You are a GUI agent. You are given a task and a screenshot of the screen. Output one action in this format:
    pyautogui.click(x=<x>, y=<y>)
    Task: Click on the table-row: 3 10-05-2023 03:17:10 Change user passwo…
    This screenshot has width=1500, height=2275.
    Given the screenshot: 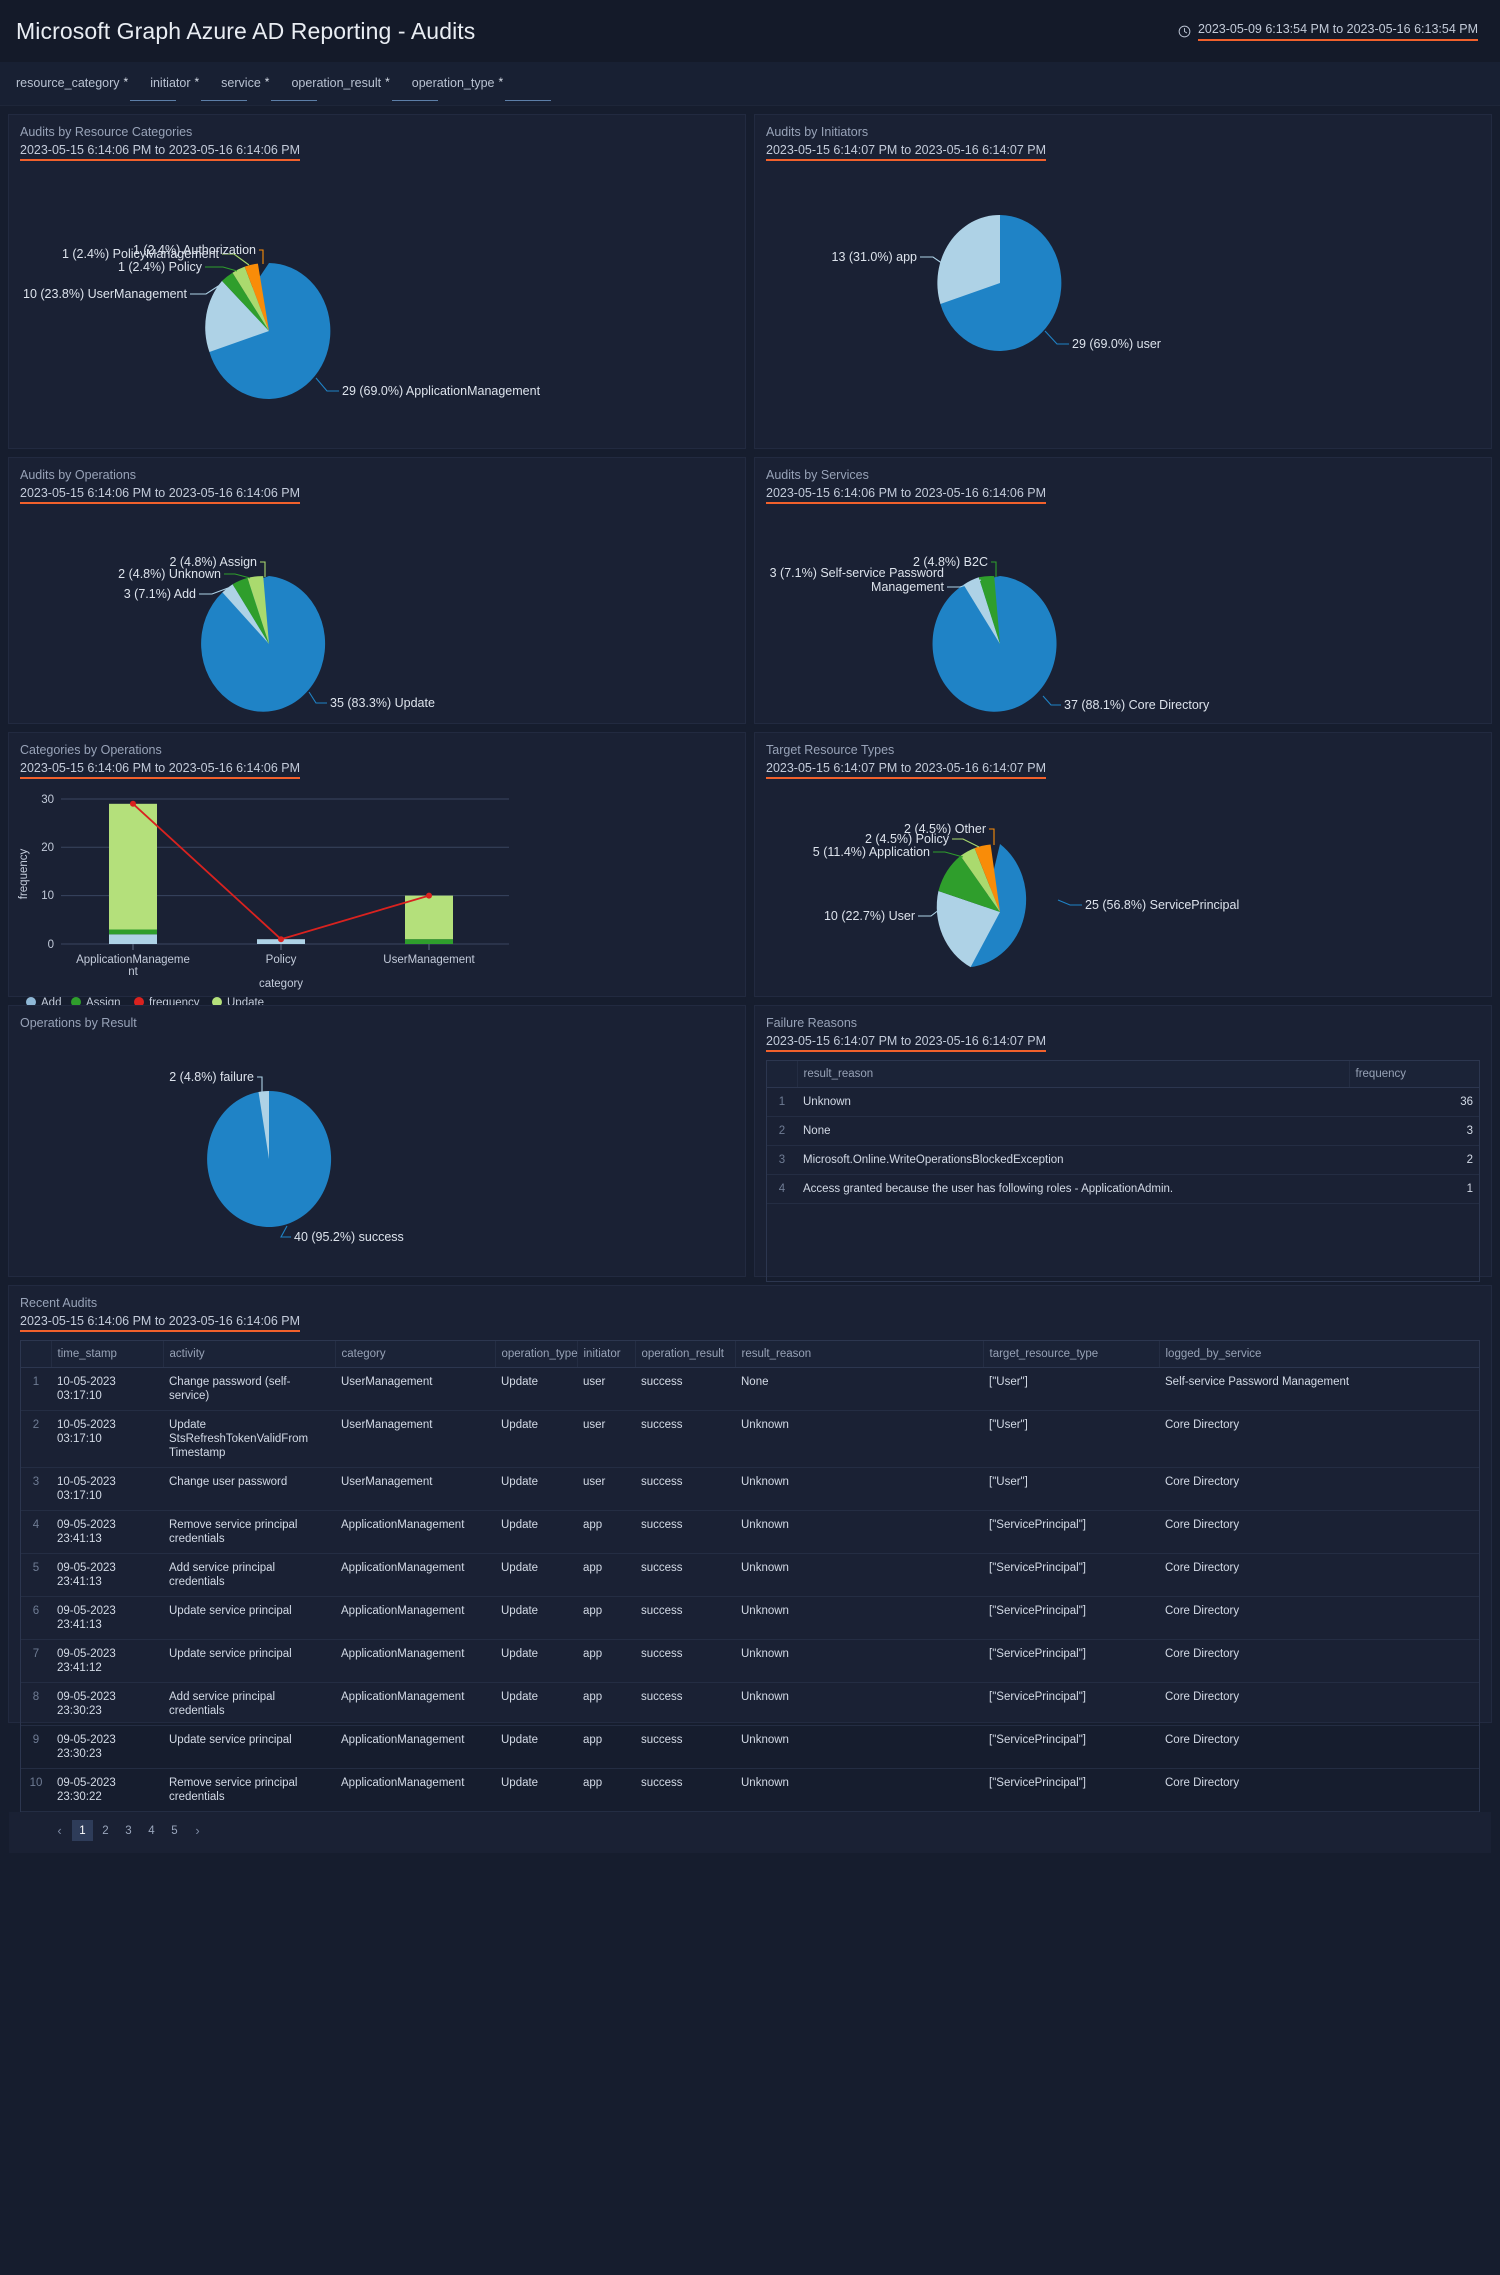 What is the action you would take?
    pyautogui.click(x=750, y=1489)
    